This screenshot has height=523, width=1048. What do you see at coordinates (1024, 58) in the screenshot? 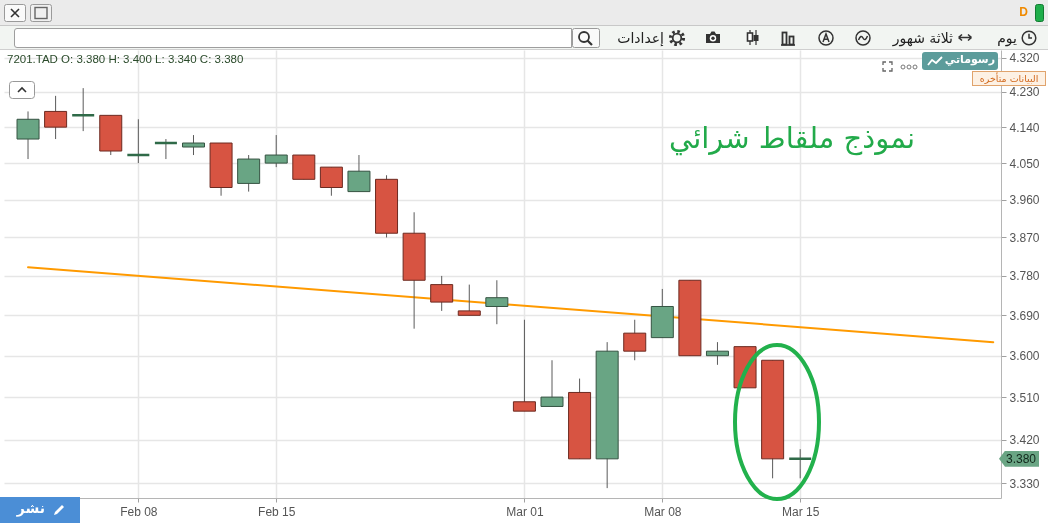
I see `y-tick-label: 4.320` at bounding box center [1024, 58].